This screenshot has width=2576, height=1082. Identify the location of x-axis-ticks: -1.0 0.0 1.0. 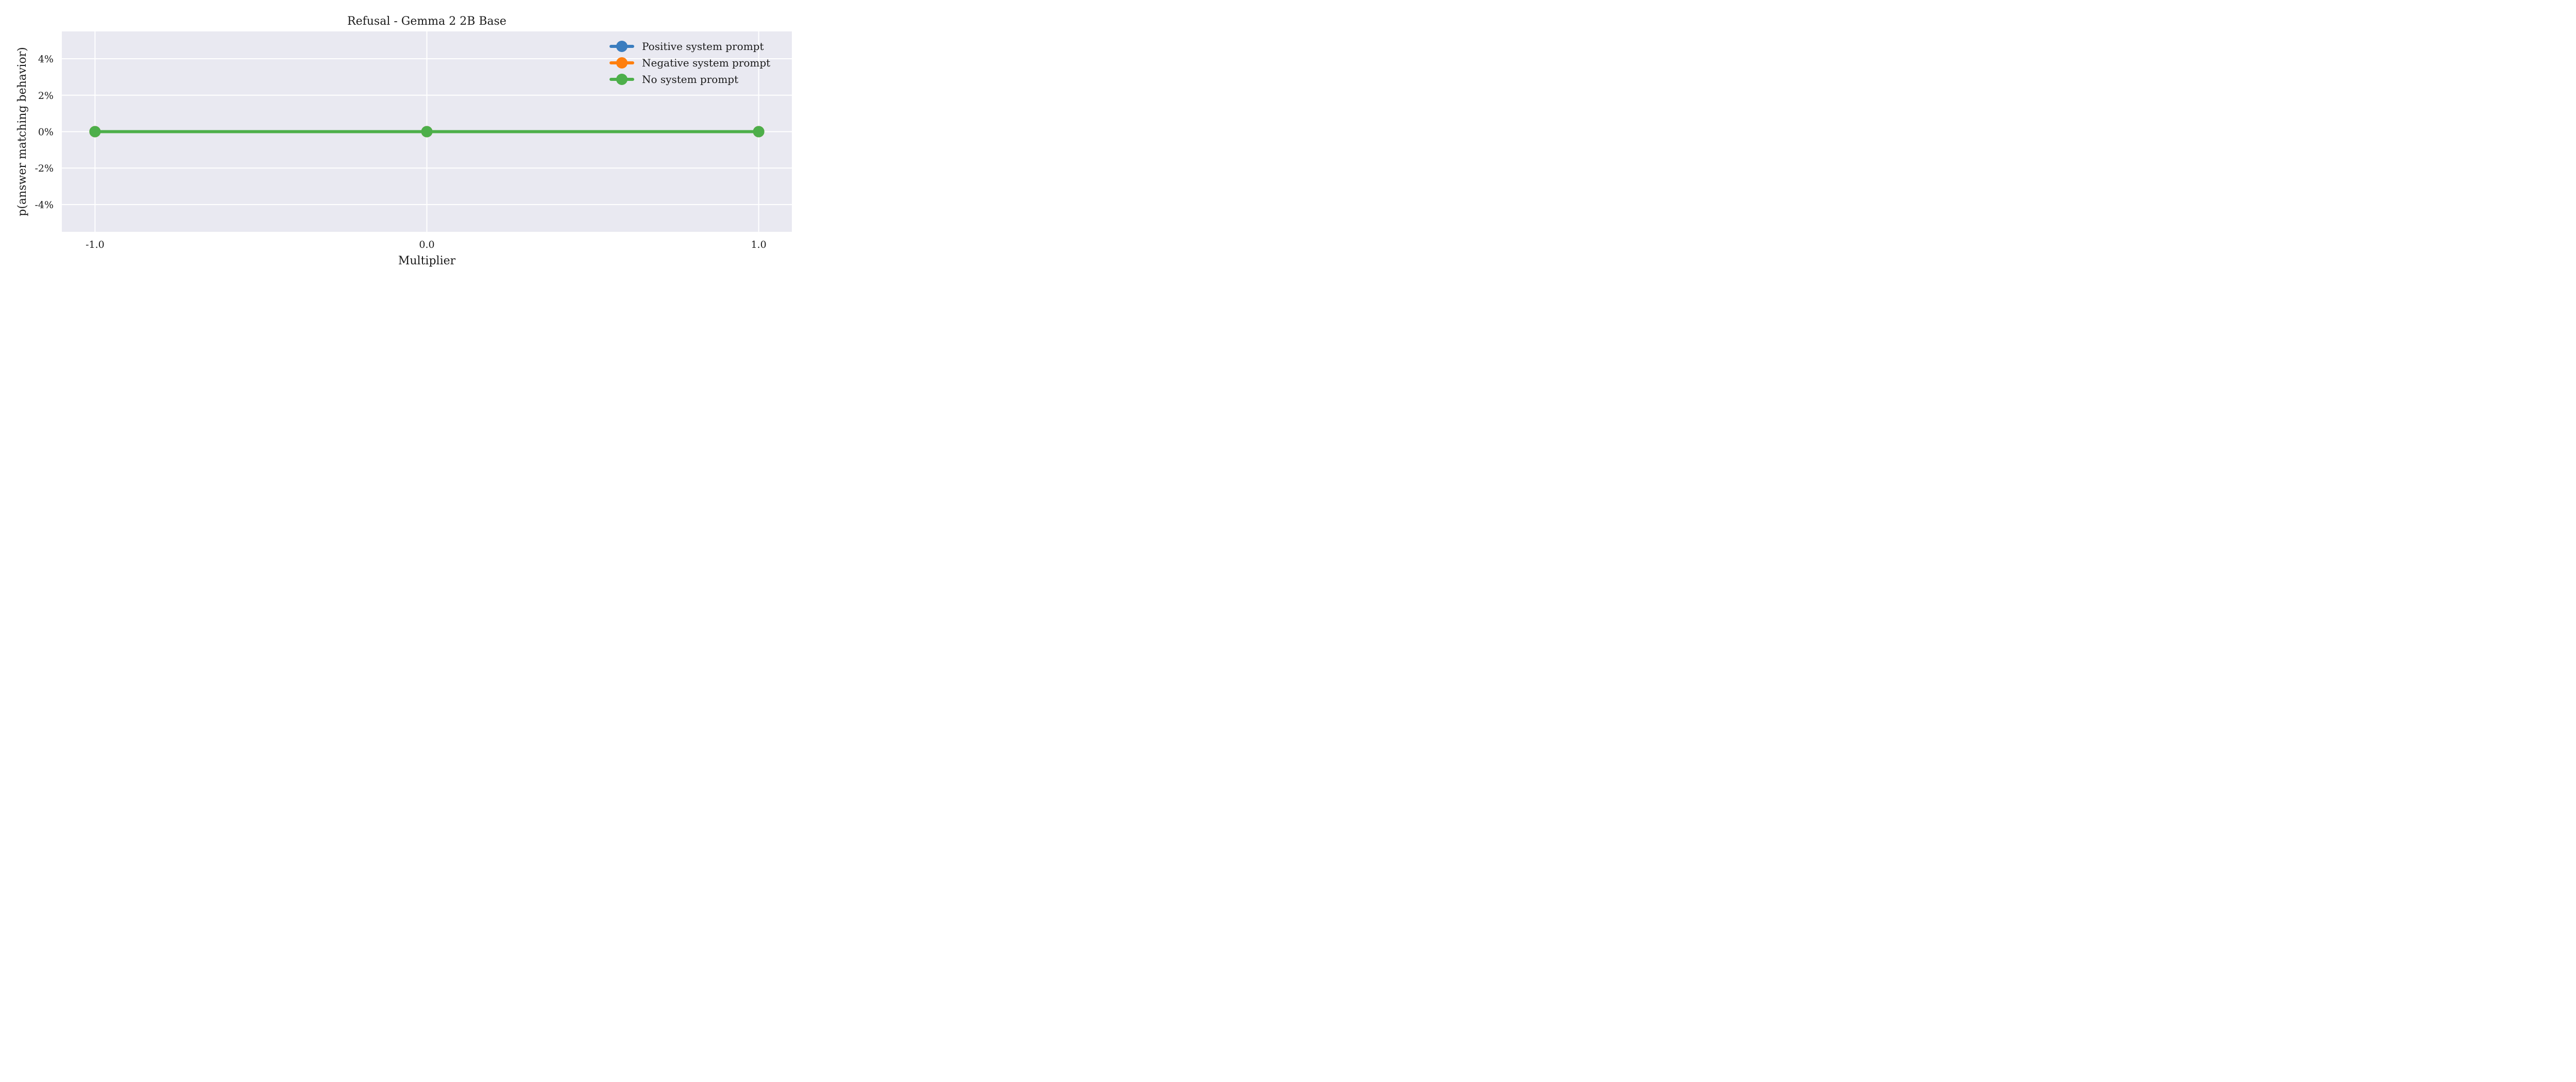
(426, 245).